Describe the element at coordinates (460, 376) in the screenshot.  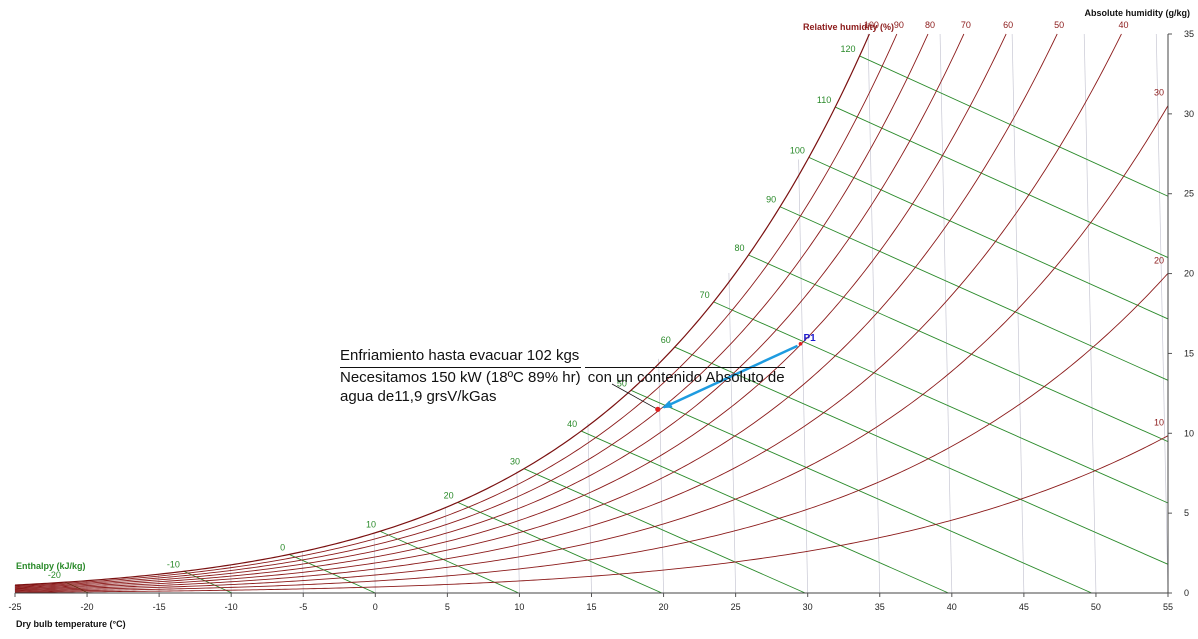
I see `annotation-line-2: Necesitamos 150 kW (18ºC 89% hr)` at that location.